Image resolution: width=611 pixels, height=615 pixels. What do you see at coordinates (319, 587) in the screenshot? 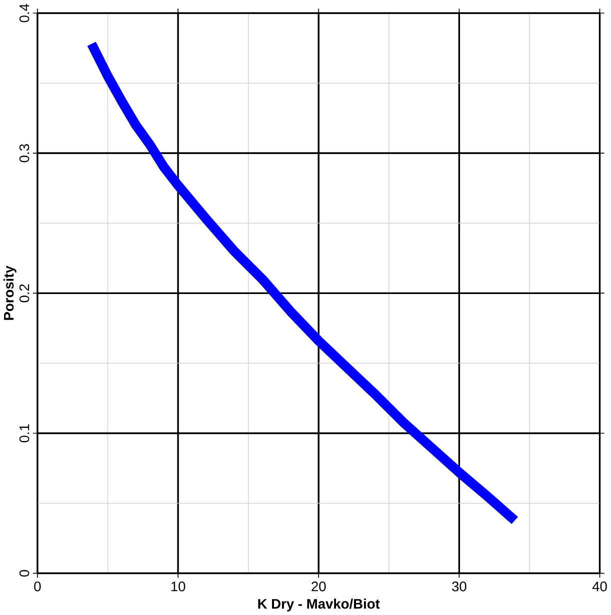
I see `x-tick-label: 20` at bounding box center [319, 587].